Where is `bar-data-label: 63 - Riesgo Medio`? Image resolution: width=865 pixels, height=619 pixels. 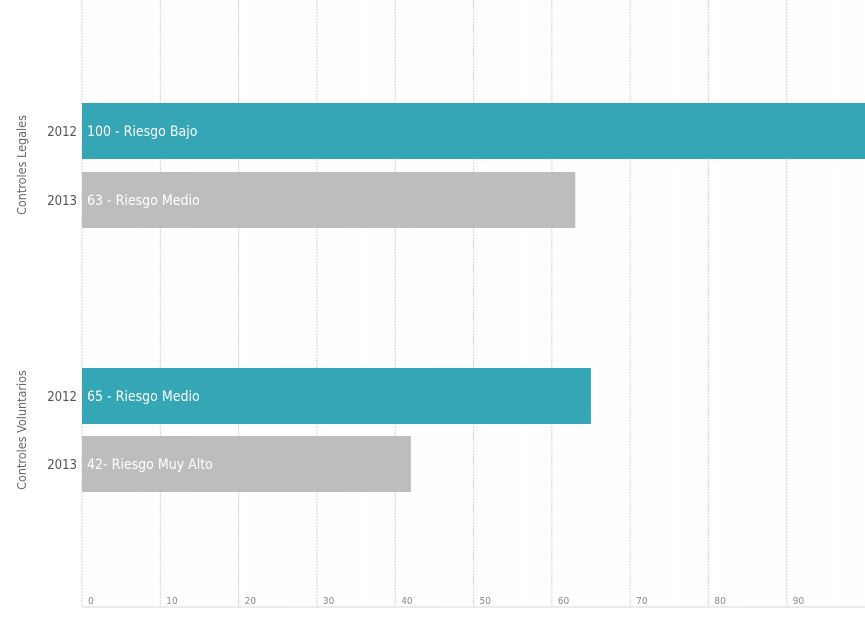
bar-data-label: 63 - Riesgo Medio is located at coordinates (143, 201).